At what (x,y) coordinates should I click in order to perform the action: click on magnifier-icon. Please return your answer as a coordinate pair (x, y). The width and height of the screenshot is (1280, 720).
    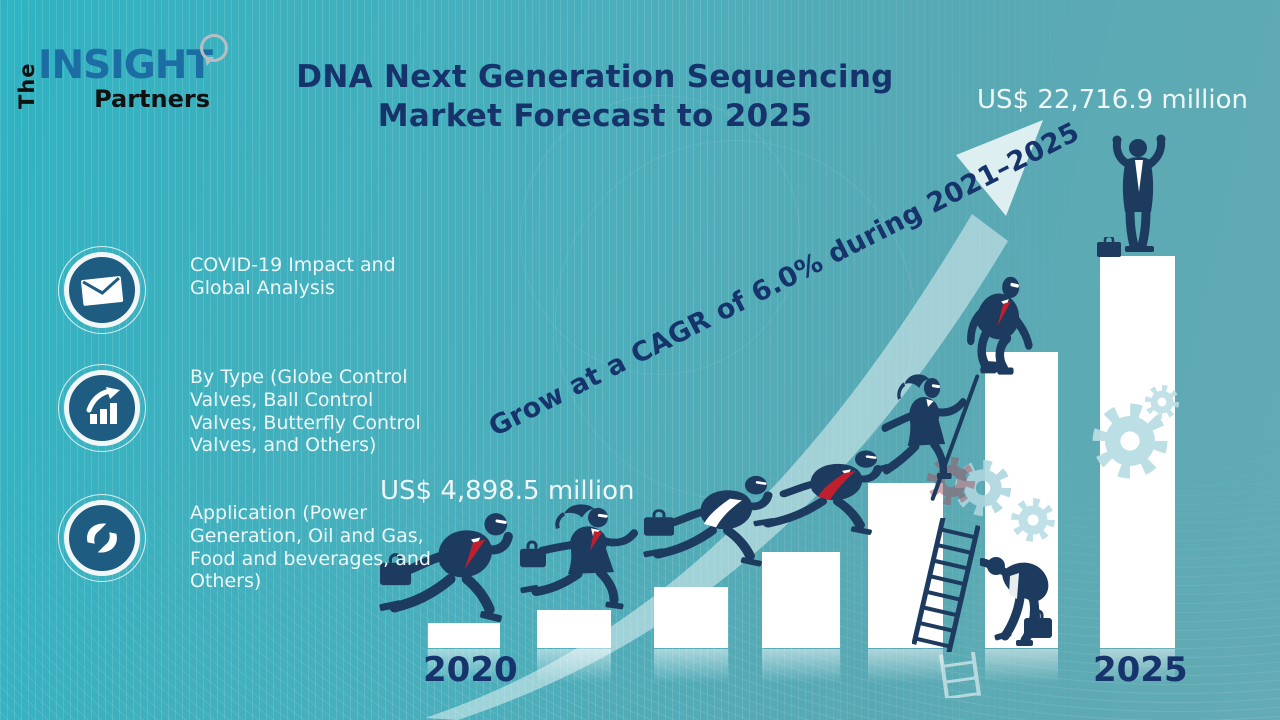
    Looking at the image, I should click on (214, 48).